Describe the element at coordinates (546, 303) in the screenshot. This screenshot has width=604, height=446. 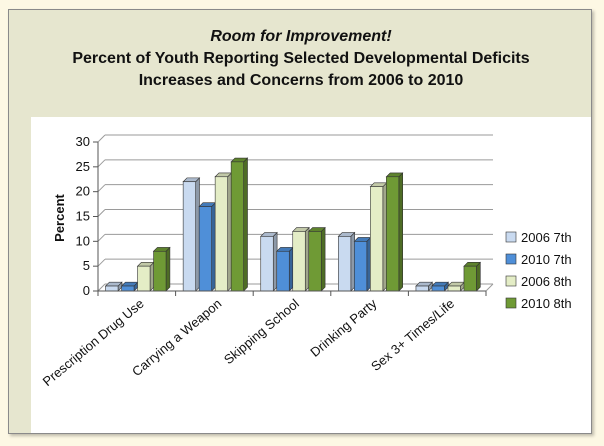
I see `legend-label: 2010 8th` at that location.